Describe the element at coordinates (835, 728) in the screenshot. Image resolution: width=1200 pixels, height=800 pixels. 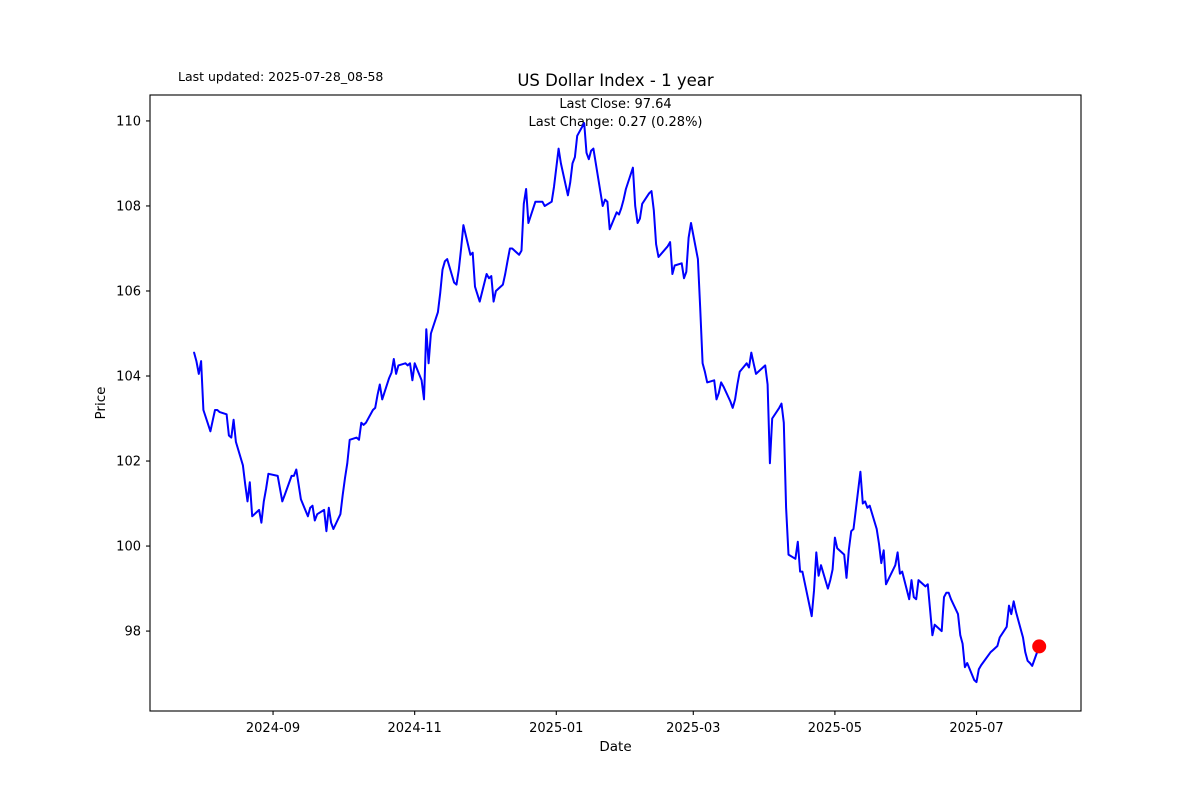
I see `x-tick-label: 2025-05` at that location.